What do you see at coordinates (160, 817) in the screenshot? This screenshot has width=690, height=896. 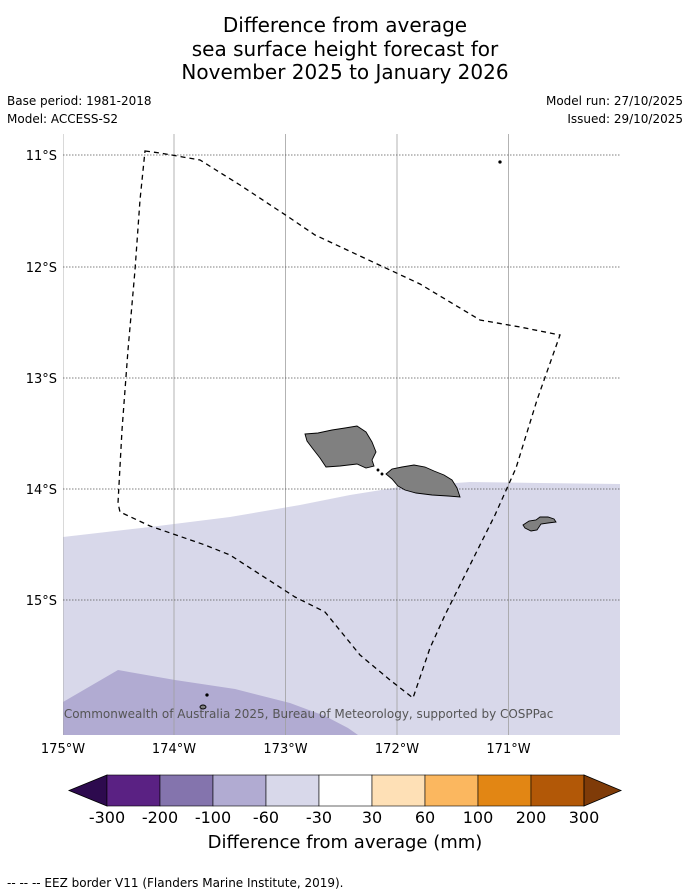 I see `colorbar-tick-label: -200` at bounding box center [160, 817].